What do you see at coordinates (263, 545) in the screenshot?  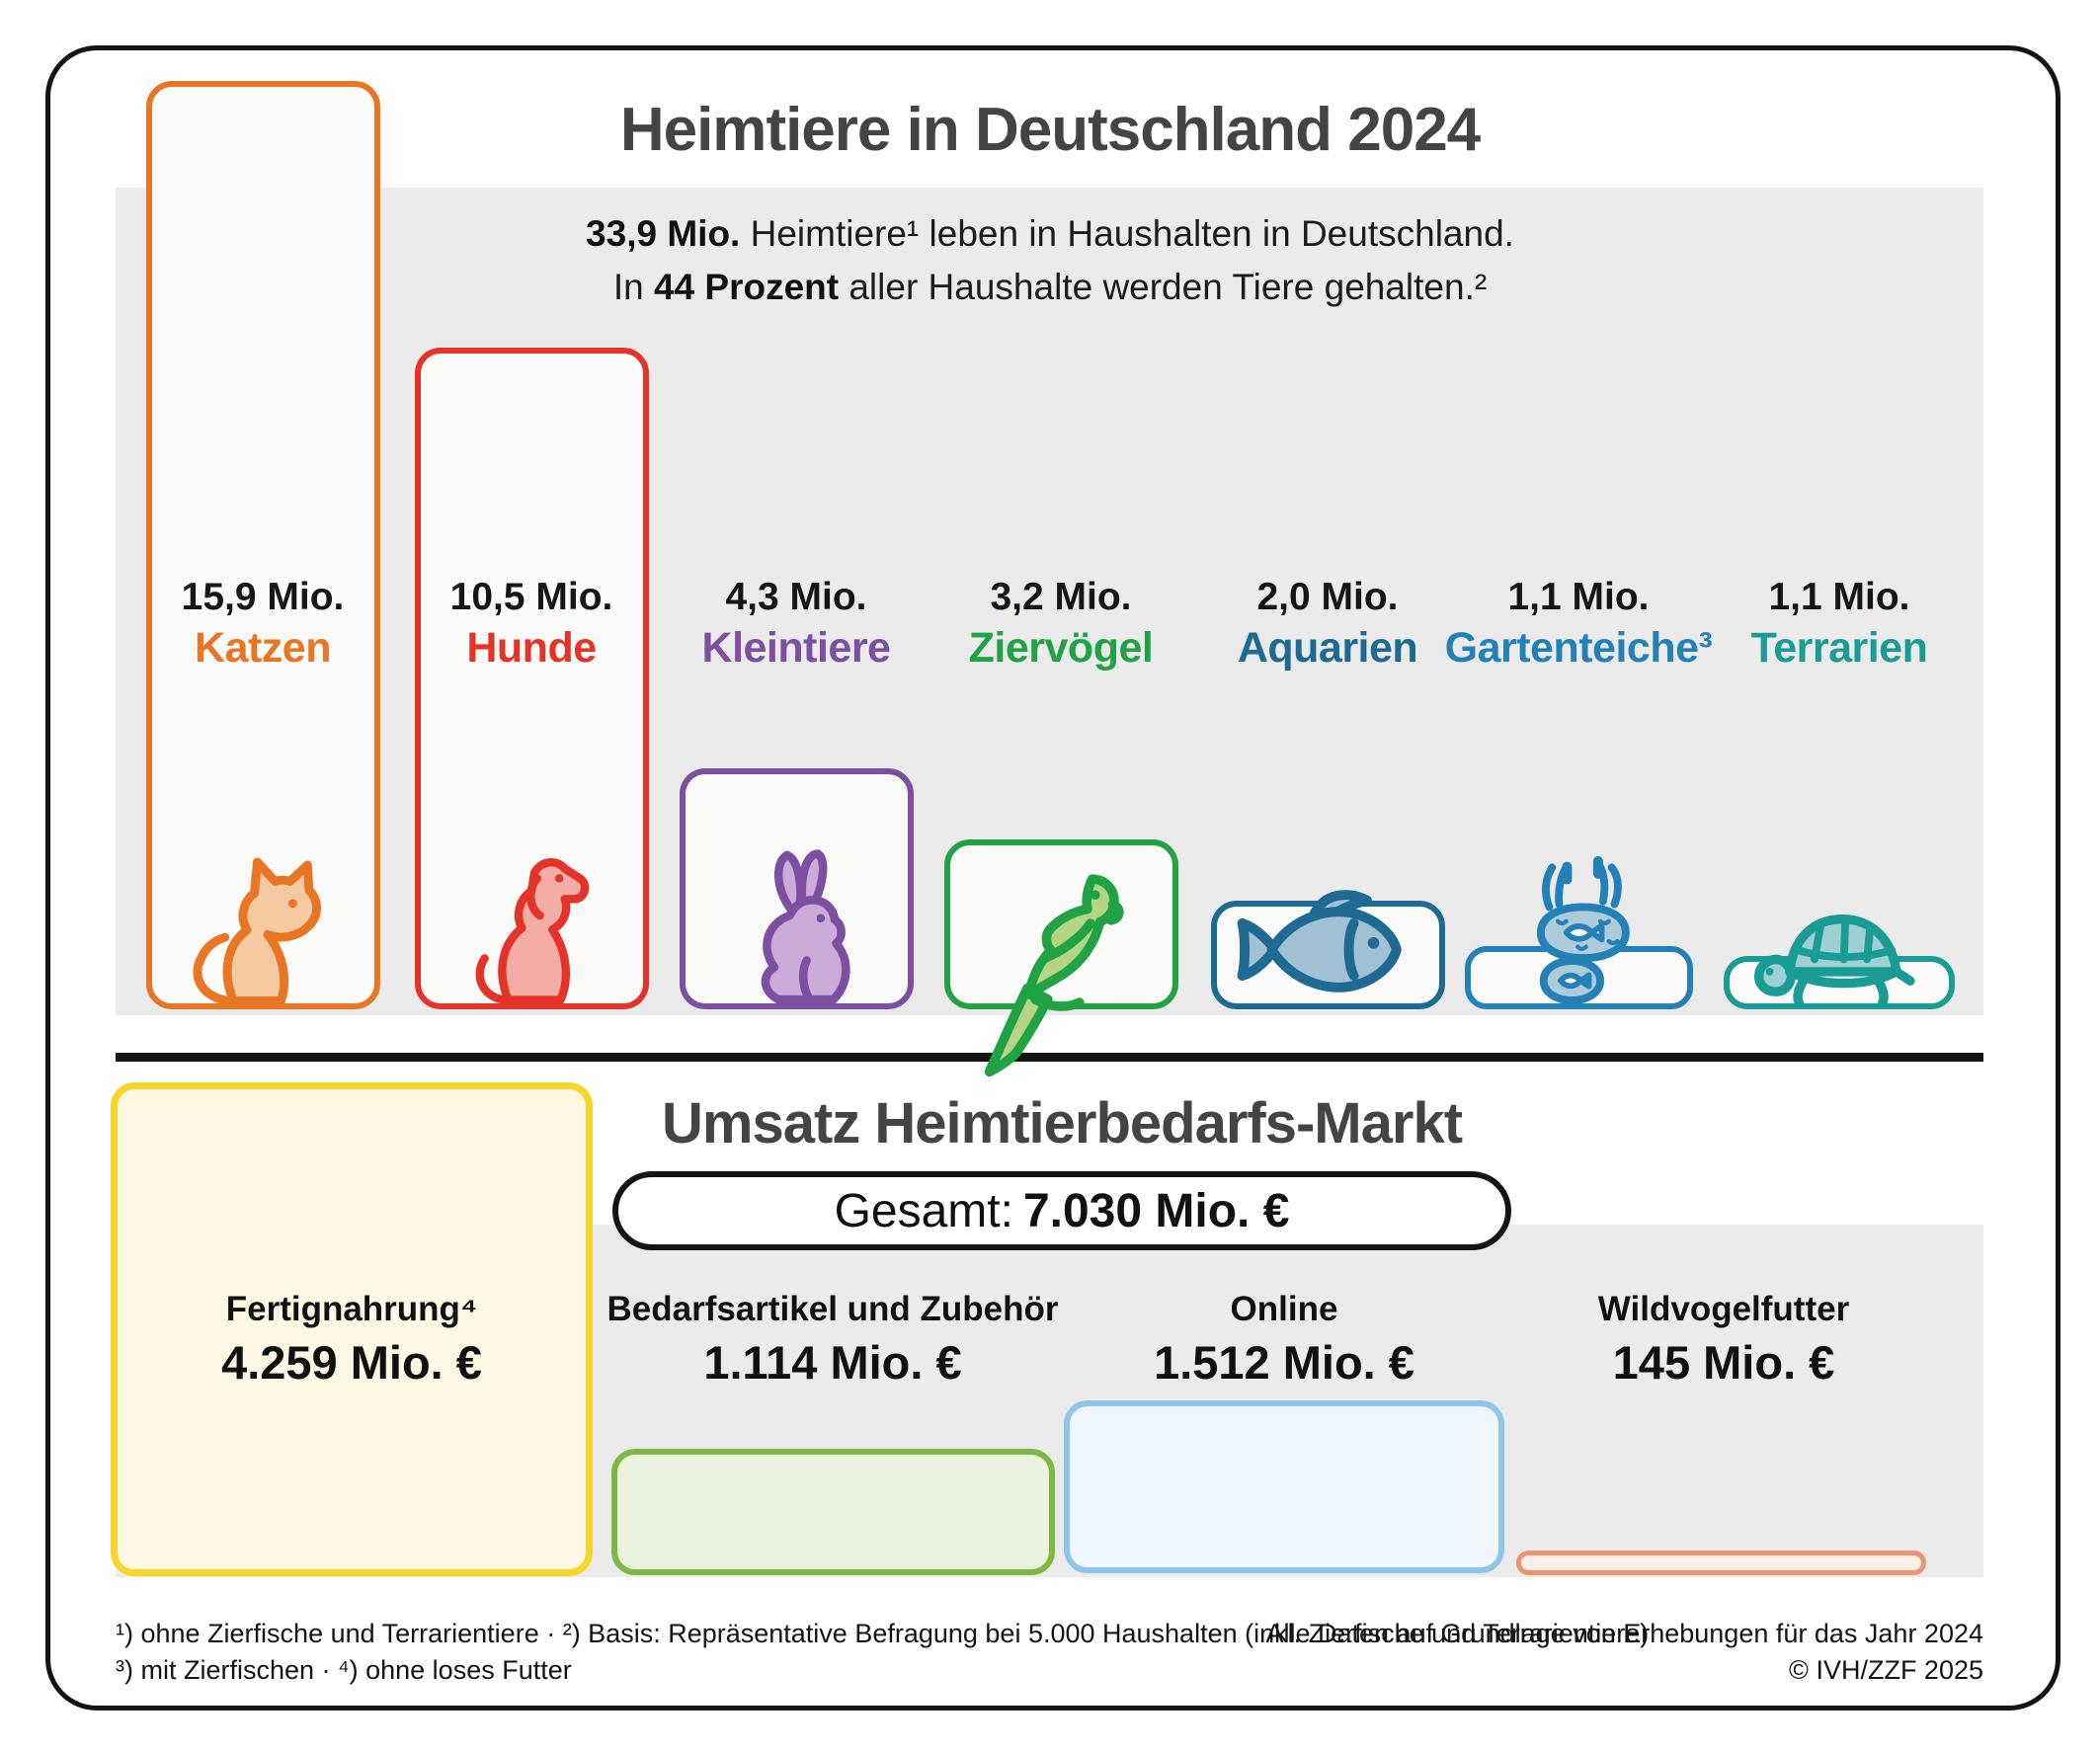 I see `bar-katzen` at bounding box center [263, 545].